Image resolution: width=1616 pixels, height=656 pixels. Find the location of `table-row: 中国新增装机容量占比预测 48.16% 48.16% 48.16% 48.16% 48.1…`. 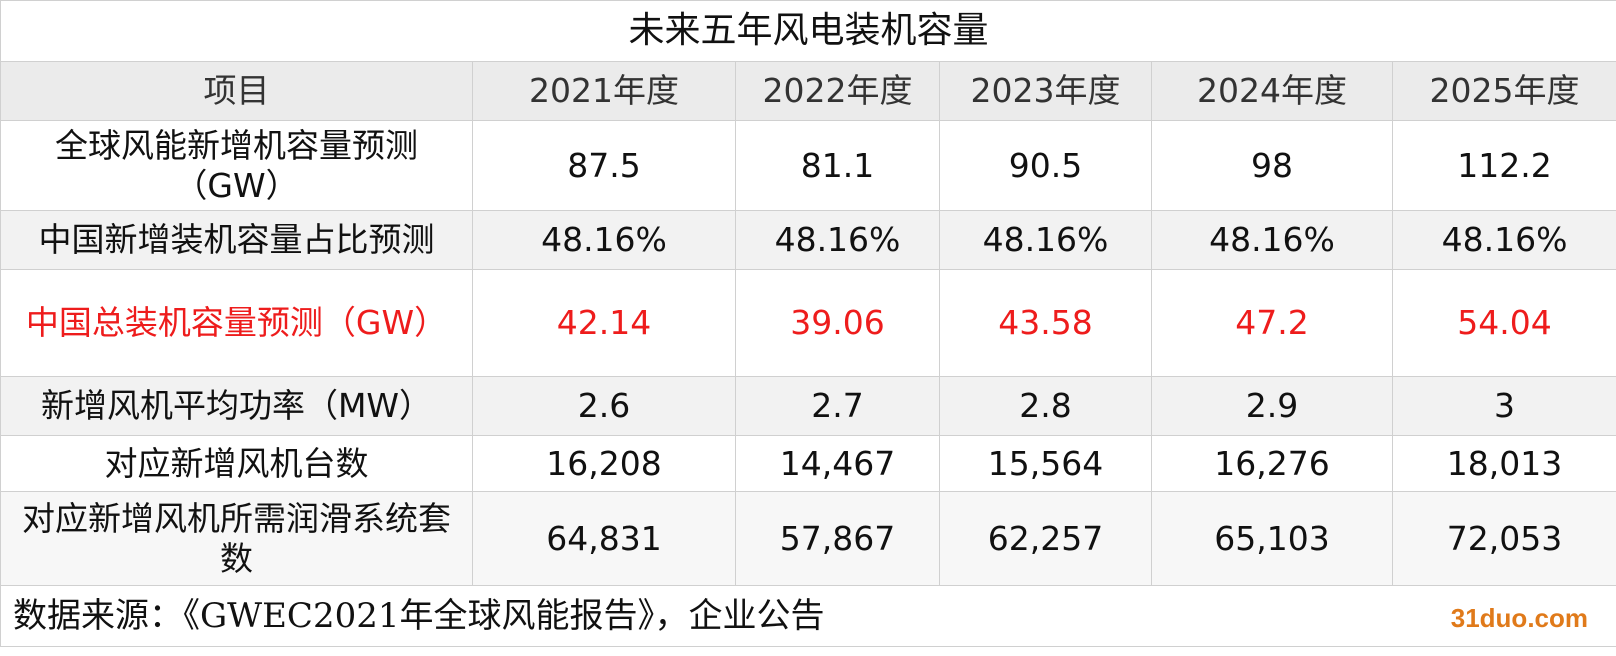

table-row: 中国新增装机容量占比预测 48.16% 48.16% 48.16% 48.16% 48.1… is located at coordinates (808, 240).